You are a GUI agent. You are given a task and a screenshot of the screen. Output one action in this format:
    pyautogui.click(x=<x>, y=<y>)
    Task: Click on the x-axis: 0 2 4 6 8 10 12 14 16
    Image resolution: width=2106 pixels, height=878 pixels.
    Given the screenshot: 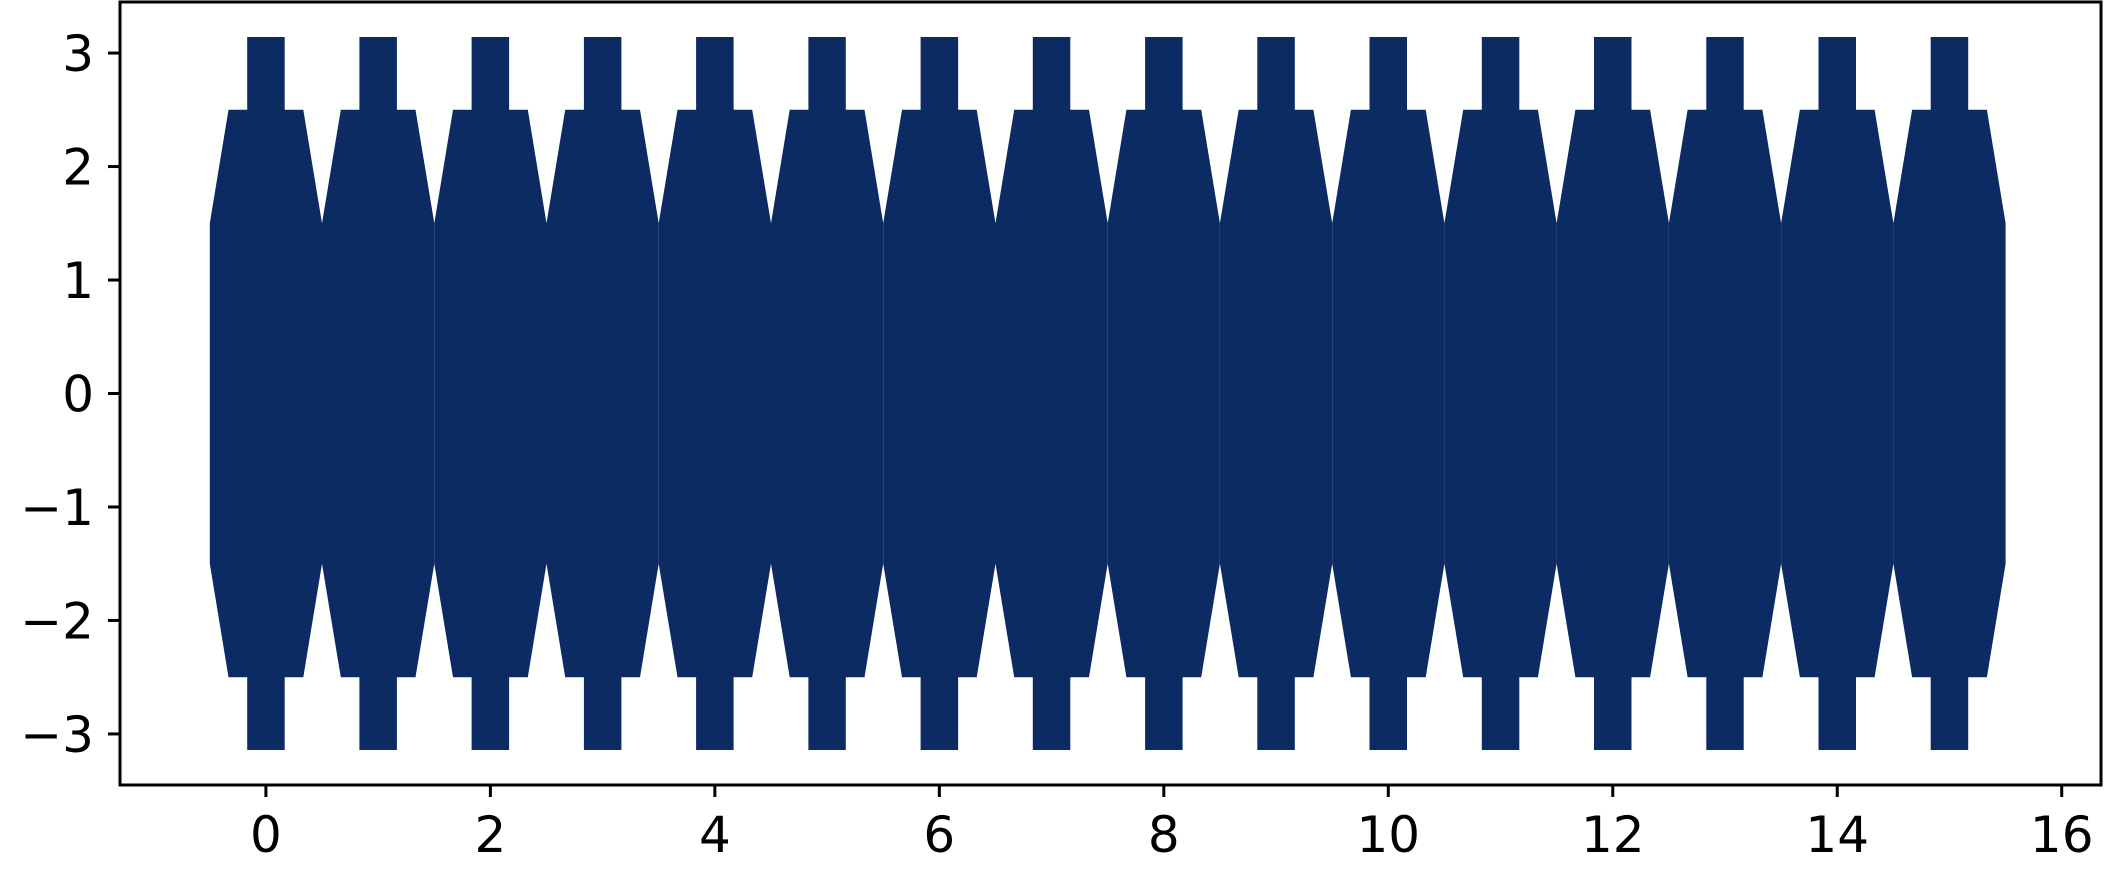 What is the action you would take?
    pyautogui.click(x=1172, y=824)
    